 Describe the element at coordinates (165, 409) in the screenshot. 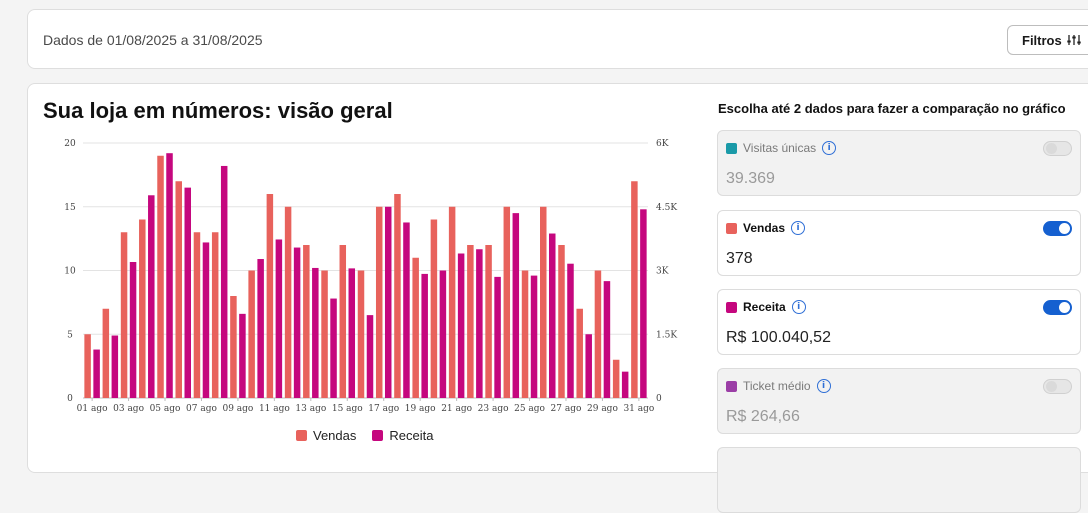

I see `x-tick-label: 05 ago` at that location.